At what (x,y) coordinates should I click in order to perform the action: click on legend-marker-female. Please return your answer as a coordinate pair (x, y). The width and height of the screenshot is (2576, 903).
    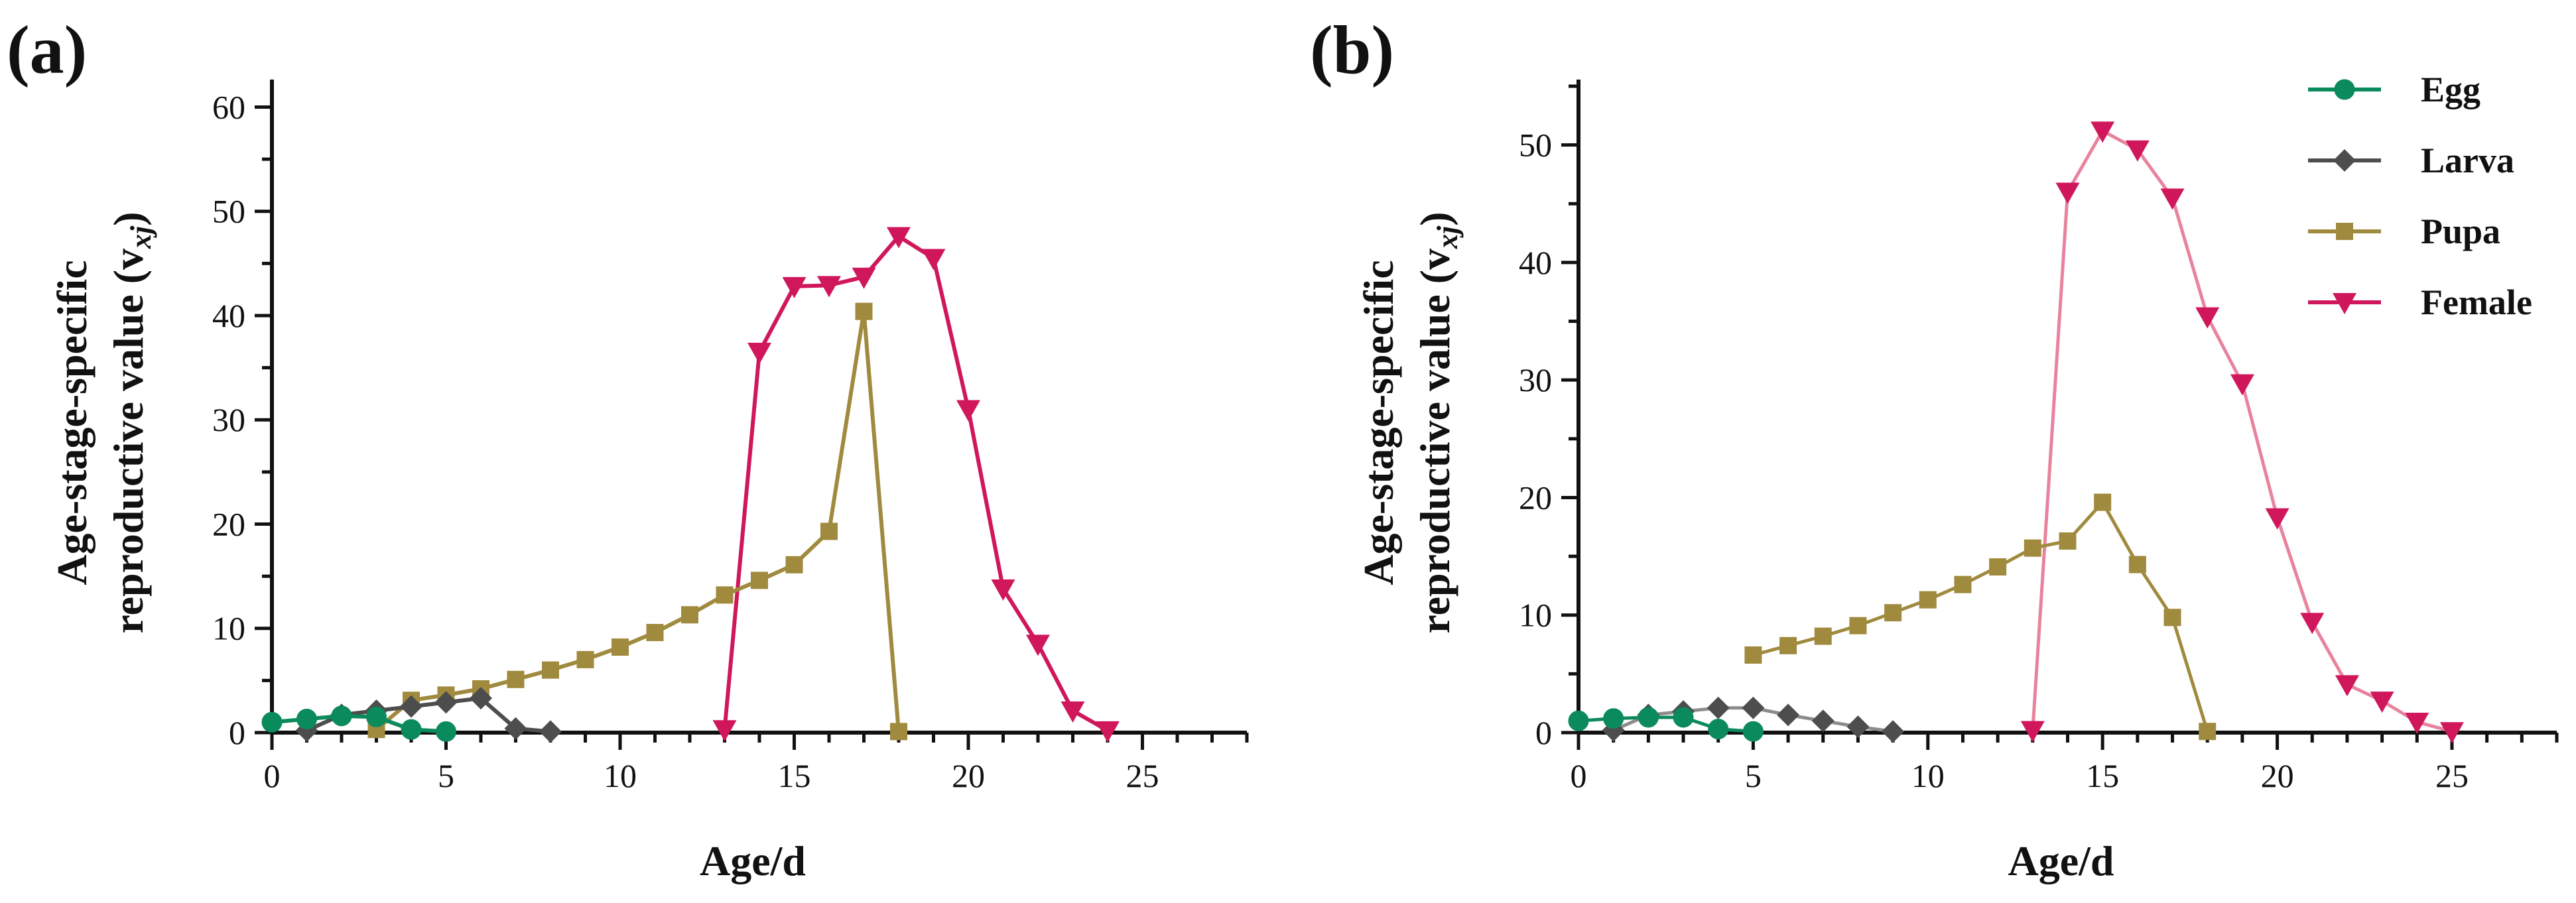
    Looking at the image, I should click on (2345, 304).